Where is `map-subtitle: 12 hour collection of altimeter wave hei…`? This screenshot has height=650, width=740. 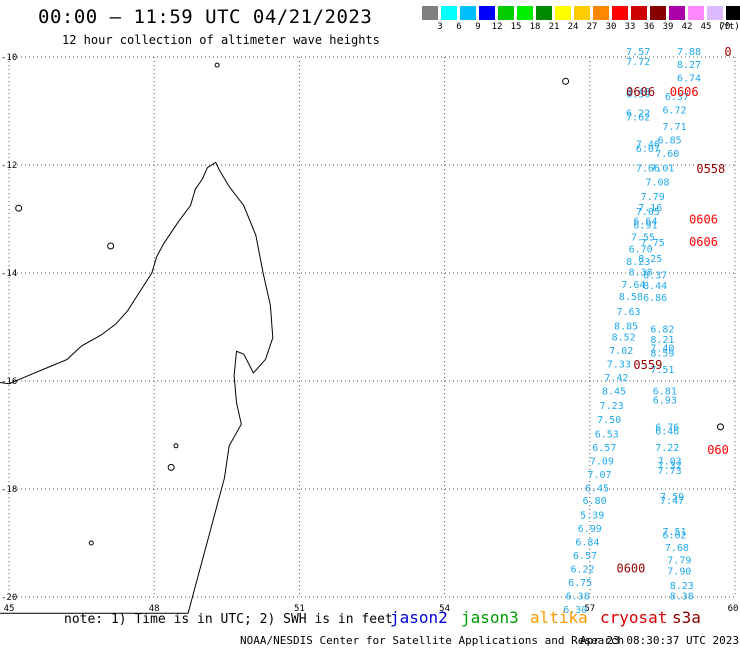 map-subtitle: 12 hour collection of altimeter wave hei… is located at coordinates (221, 40).